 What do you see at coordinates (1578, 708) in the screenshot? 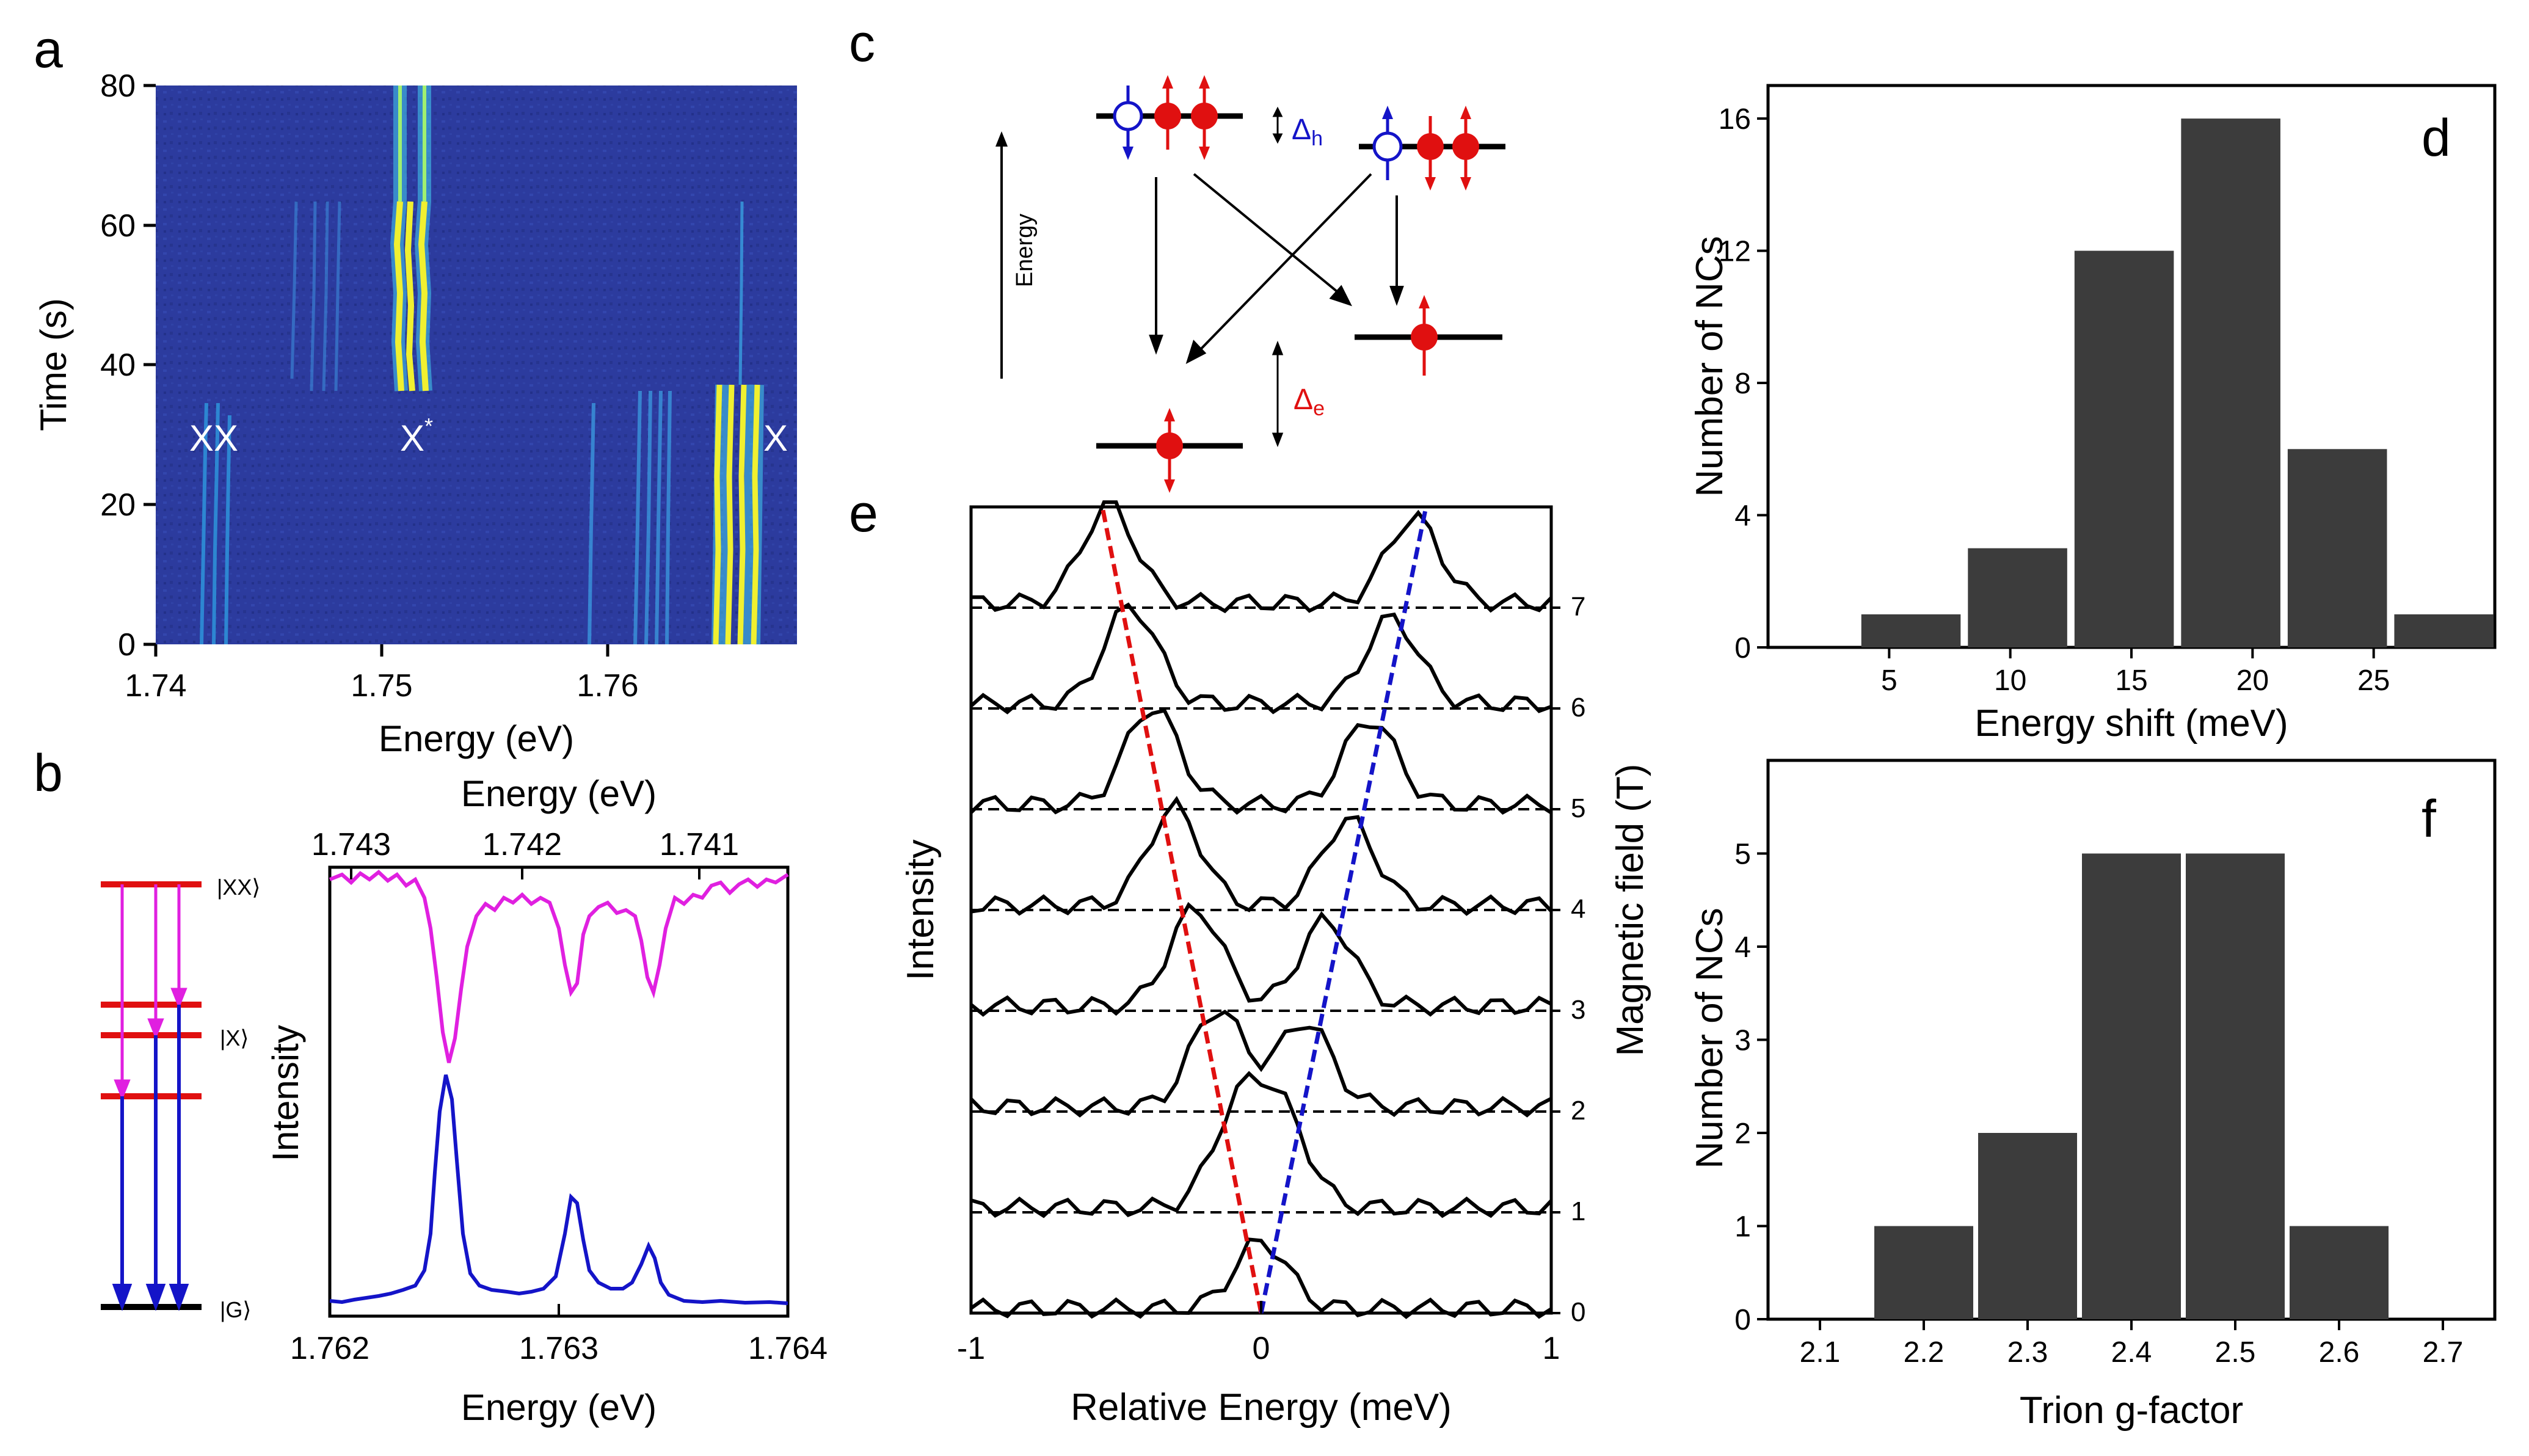
I see `e-field-tick: 6` at bounding box center [1578, 708].